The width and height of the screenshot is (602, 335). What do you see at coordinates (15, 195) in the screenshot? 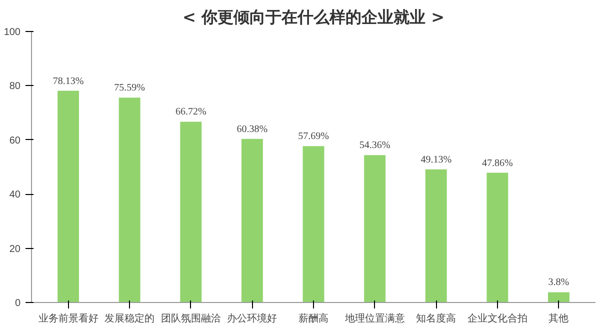
I see `y-tick-label: 40` at bounding box center [15, 195].